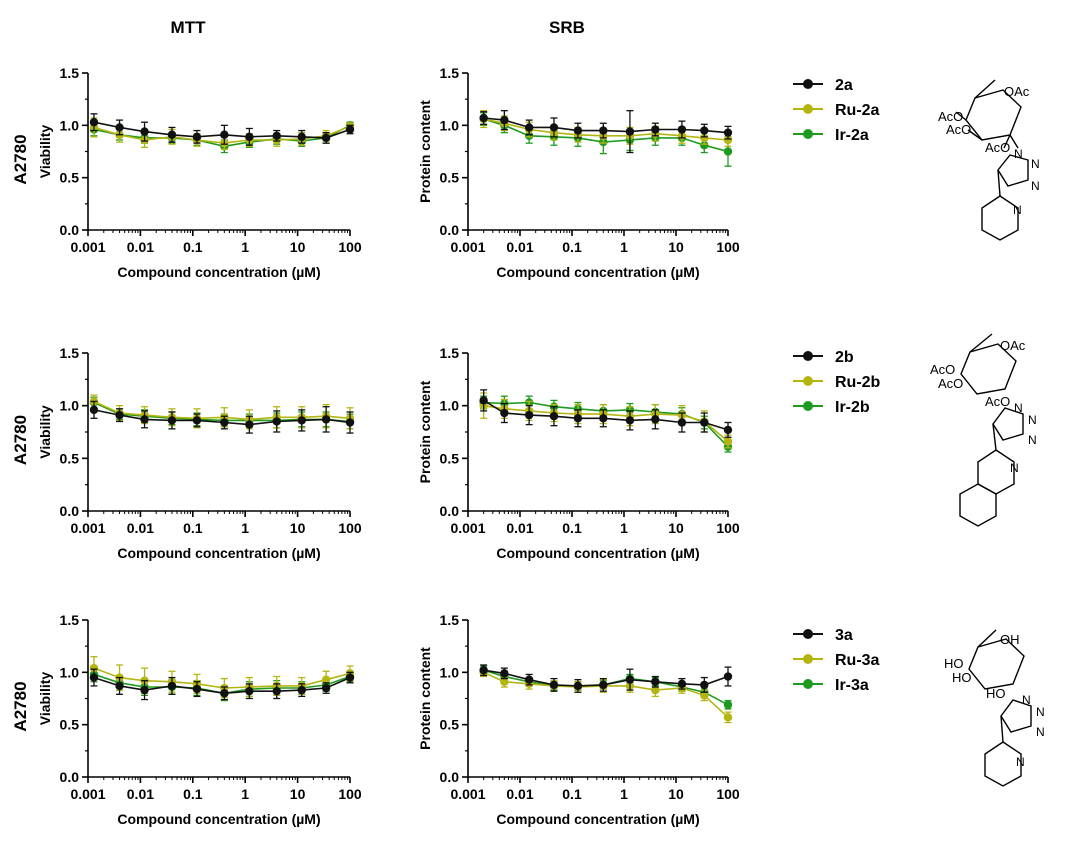 The height and width of the screenshot is (841, 1065). Describe the element at coordinates (992, 160) in the screenshot. I see `structure-2a` at that location.